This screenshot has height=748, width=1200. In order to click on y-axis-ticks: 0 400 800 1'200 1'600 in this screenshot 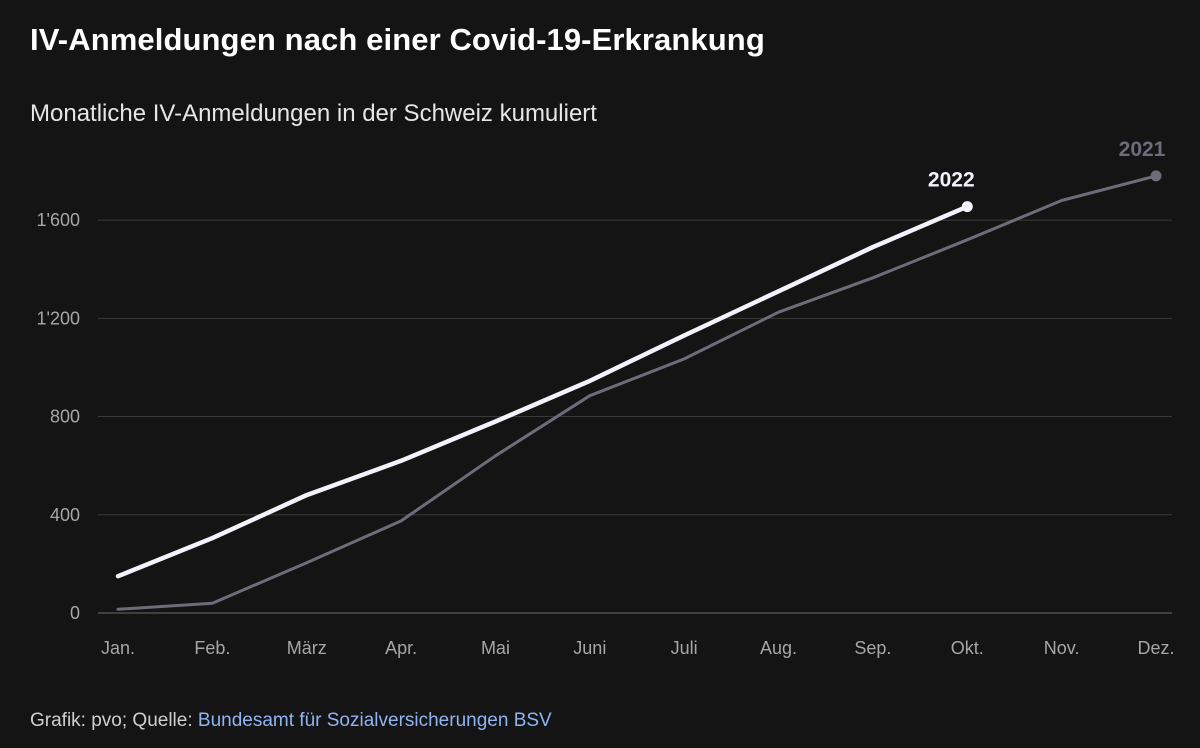, I will do `click(58, 416)`.